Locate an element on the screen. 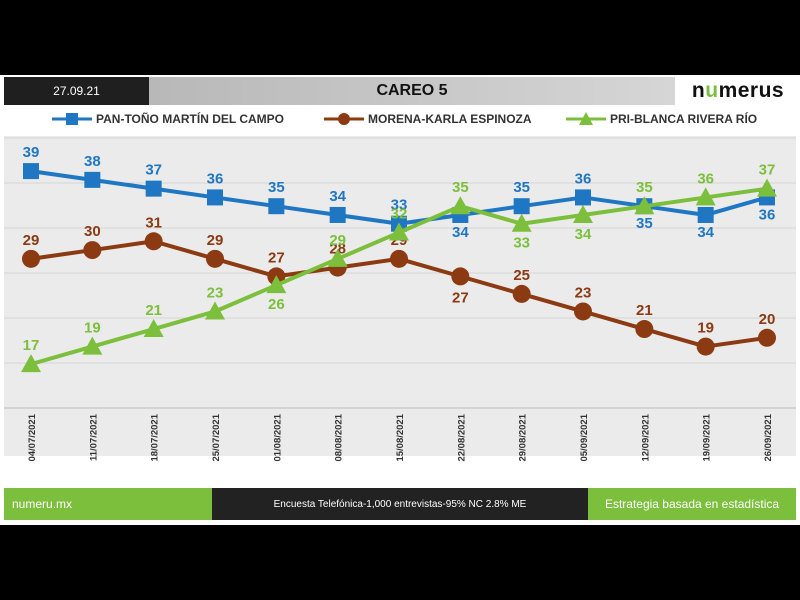 Image resolution: width=800 pixels, height=600 pixels. data-label-morena: 25 is located at coordinates (521, 275).